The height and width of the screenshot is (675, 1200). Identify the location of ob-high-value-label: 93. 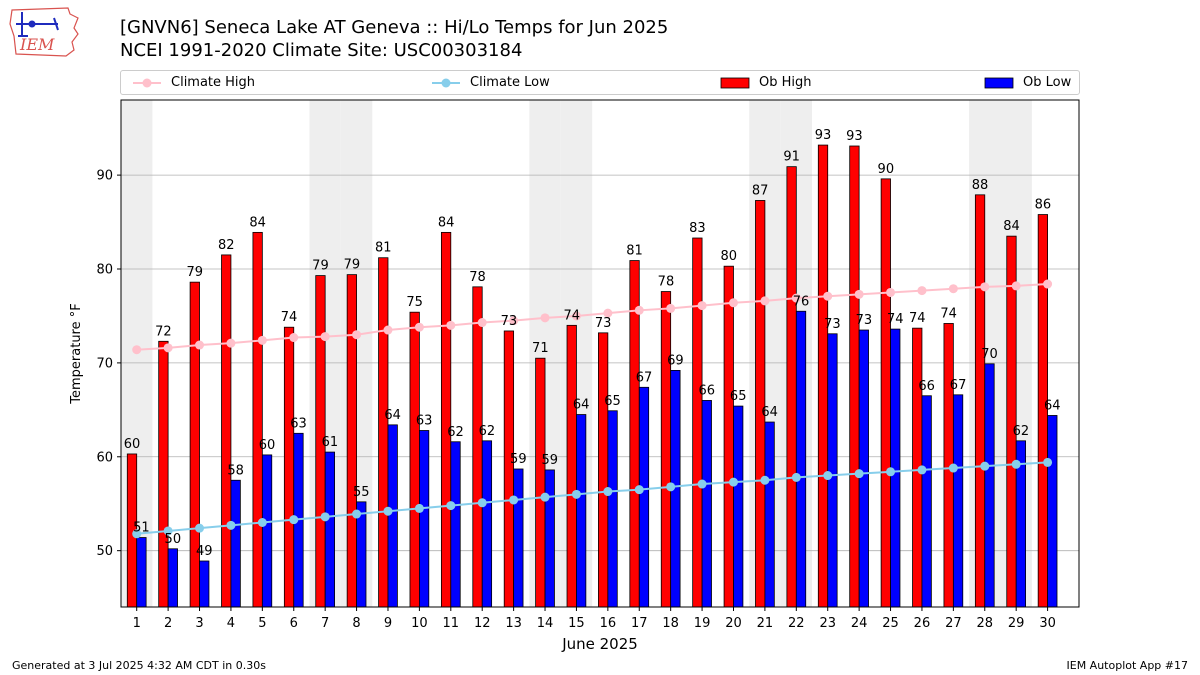
(823, 135).